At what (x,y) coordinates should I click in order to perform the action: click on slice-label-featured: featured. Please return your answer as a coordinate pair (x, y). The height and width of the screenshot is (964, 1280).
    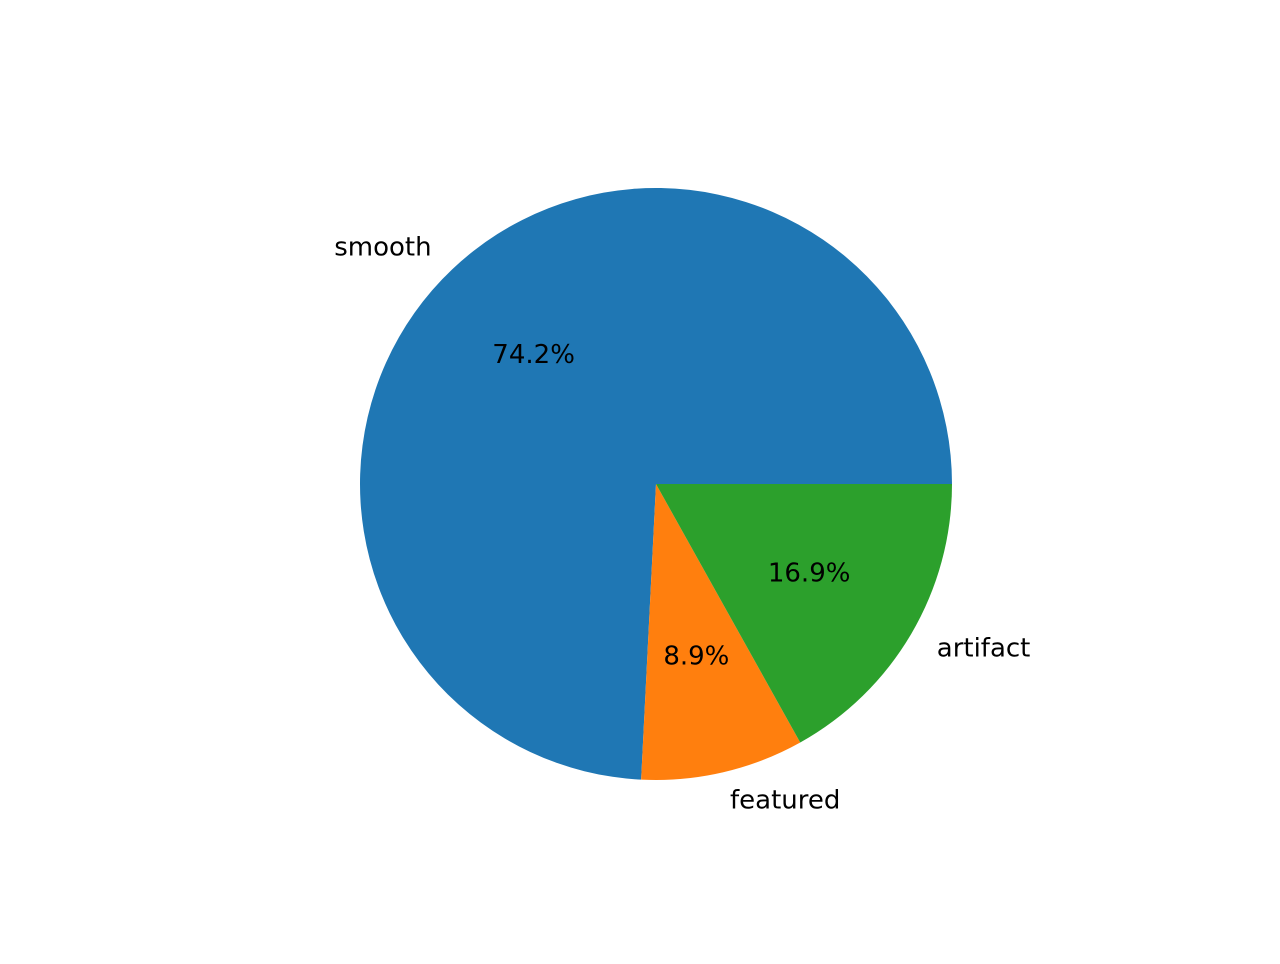
    Looking at the image, I should click on (785, 801).